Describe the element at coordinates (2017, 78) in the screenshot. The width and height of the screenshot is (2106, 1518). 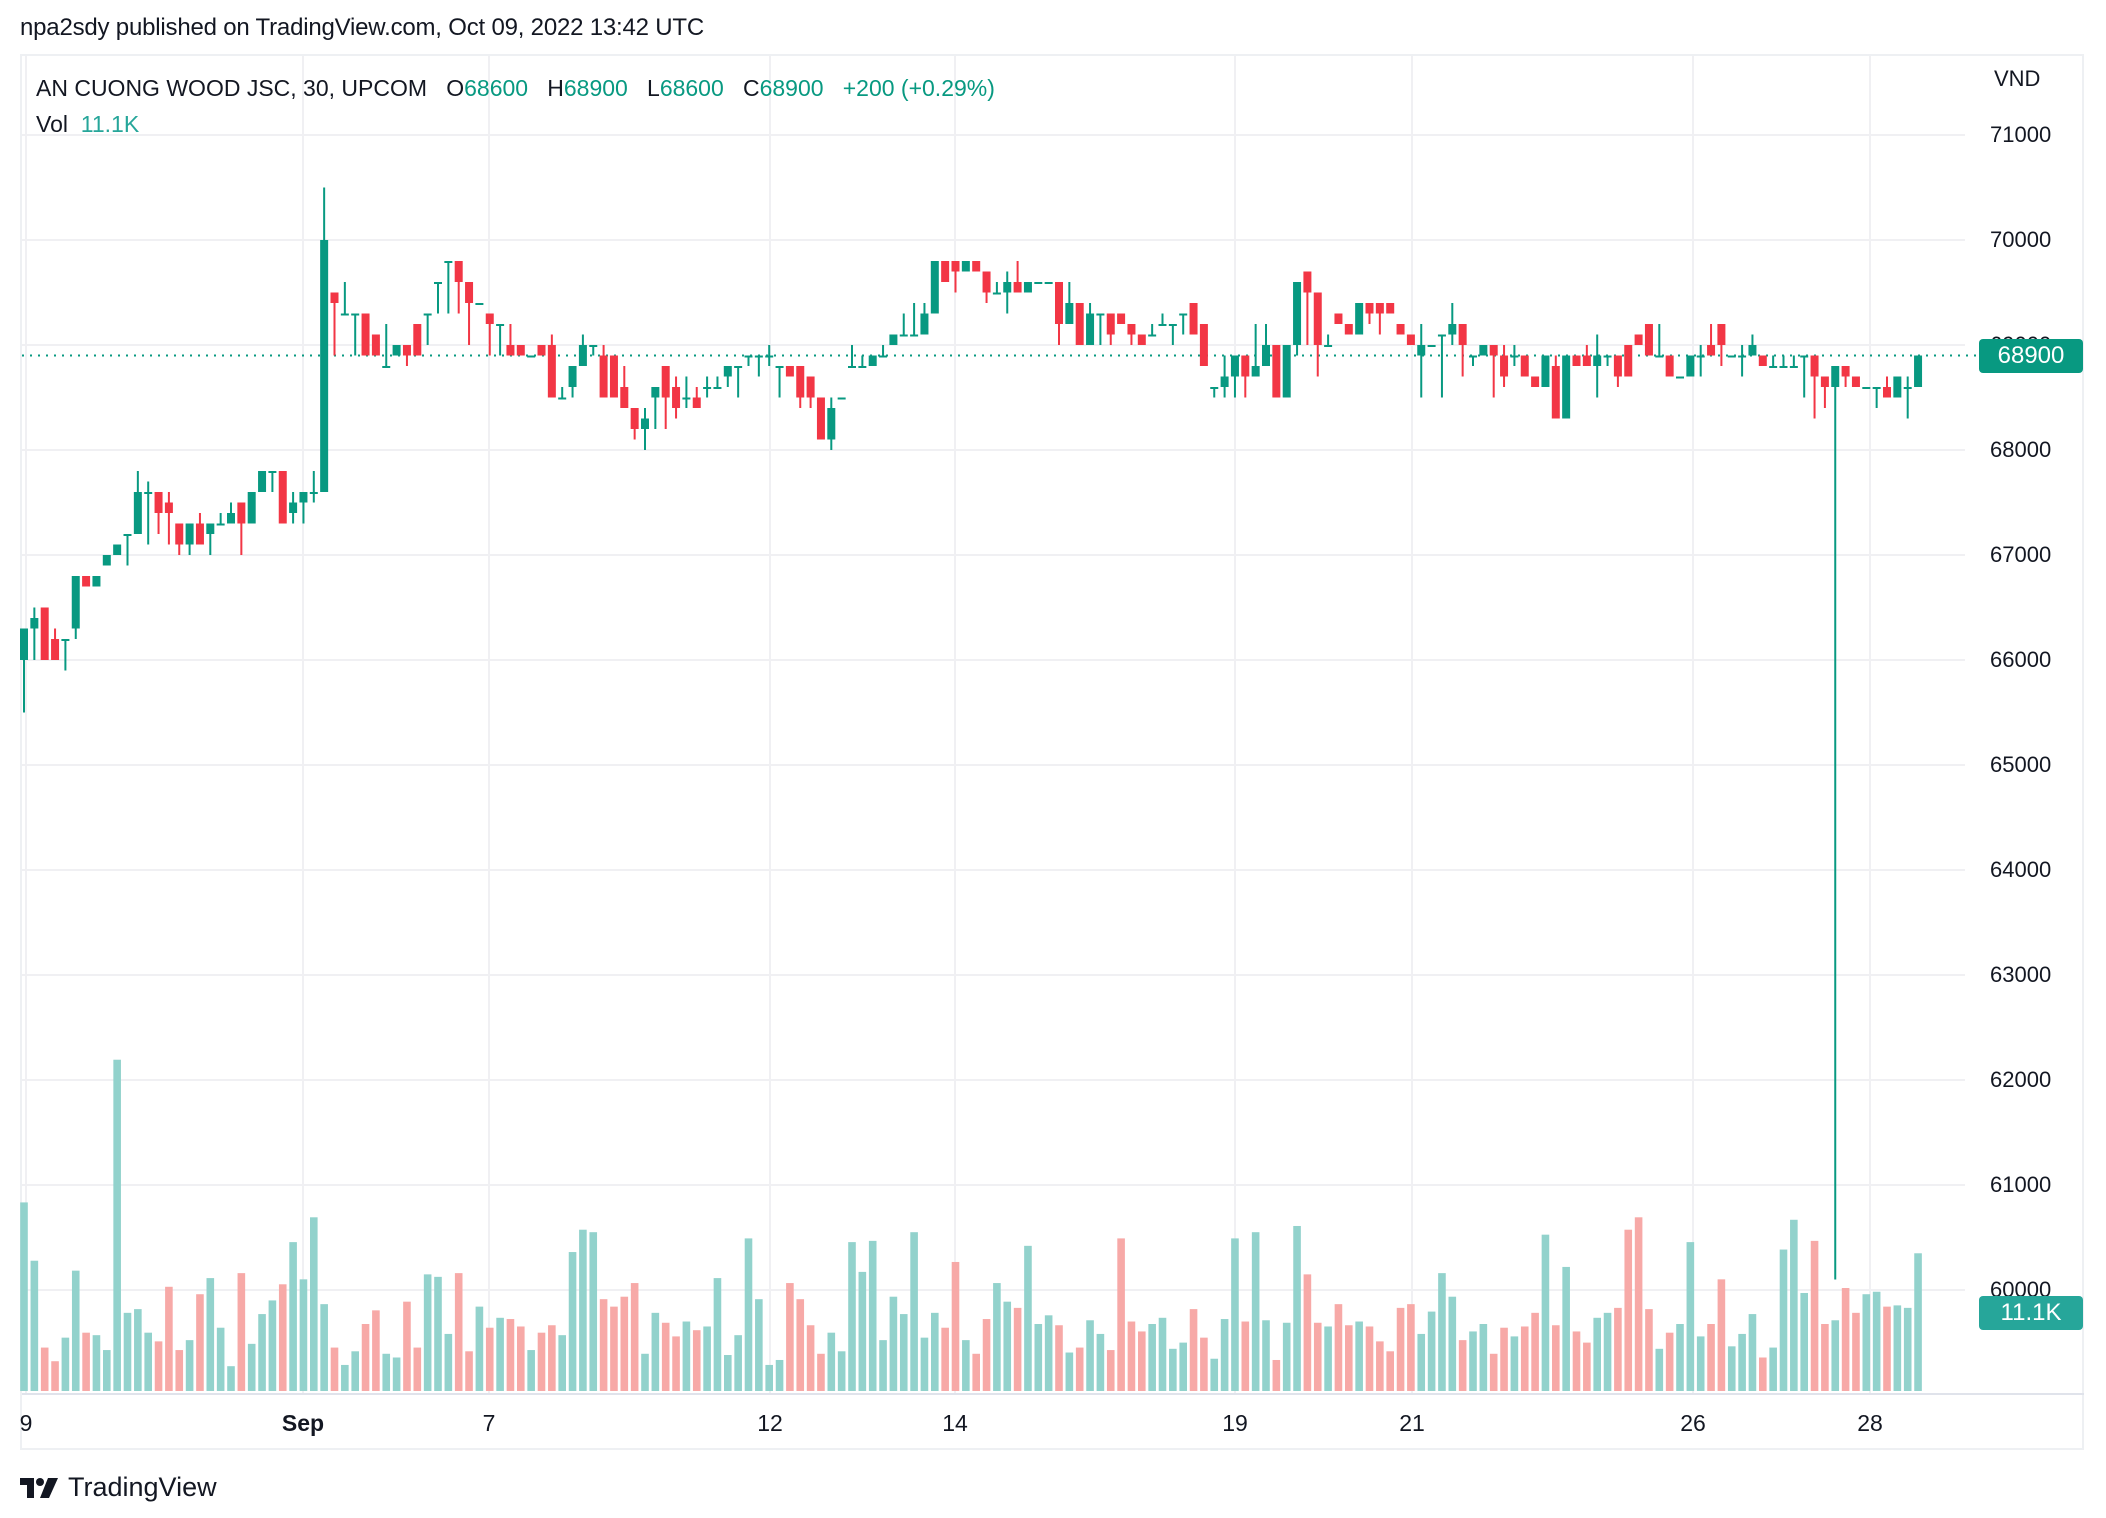
I see `currency-label: VND` at that location.